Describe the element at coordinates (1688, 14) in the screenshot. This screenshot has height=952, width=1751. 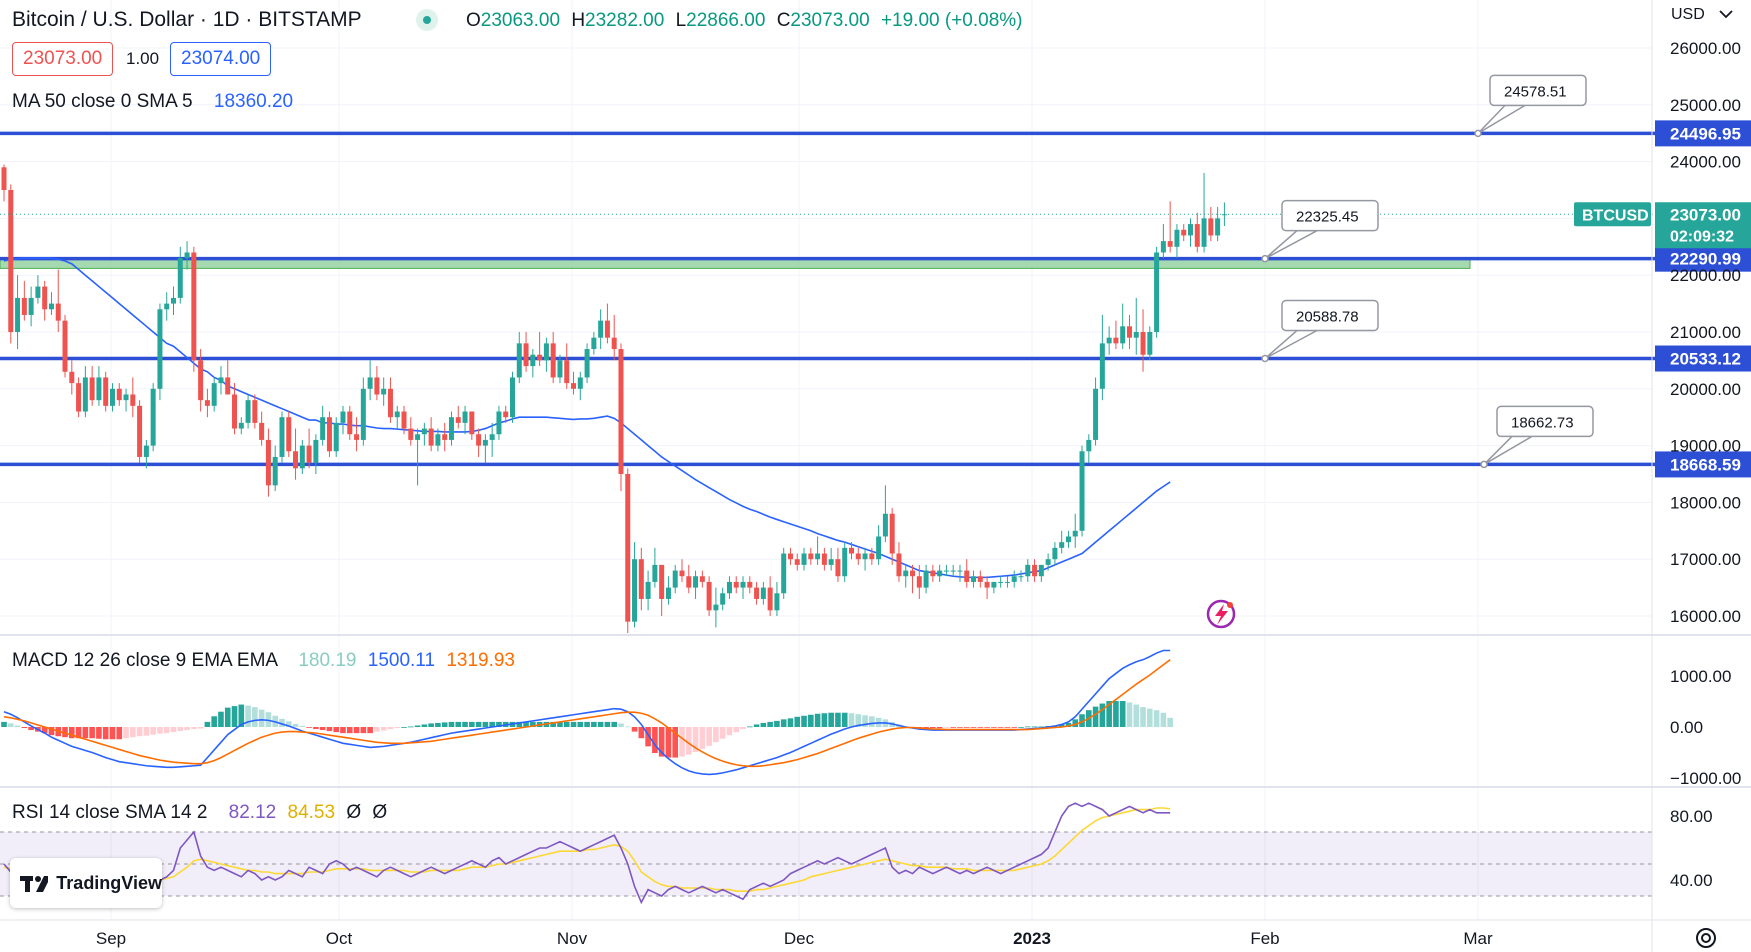
I see `currency-label: USD` at that location.